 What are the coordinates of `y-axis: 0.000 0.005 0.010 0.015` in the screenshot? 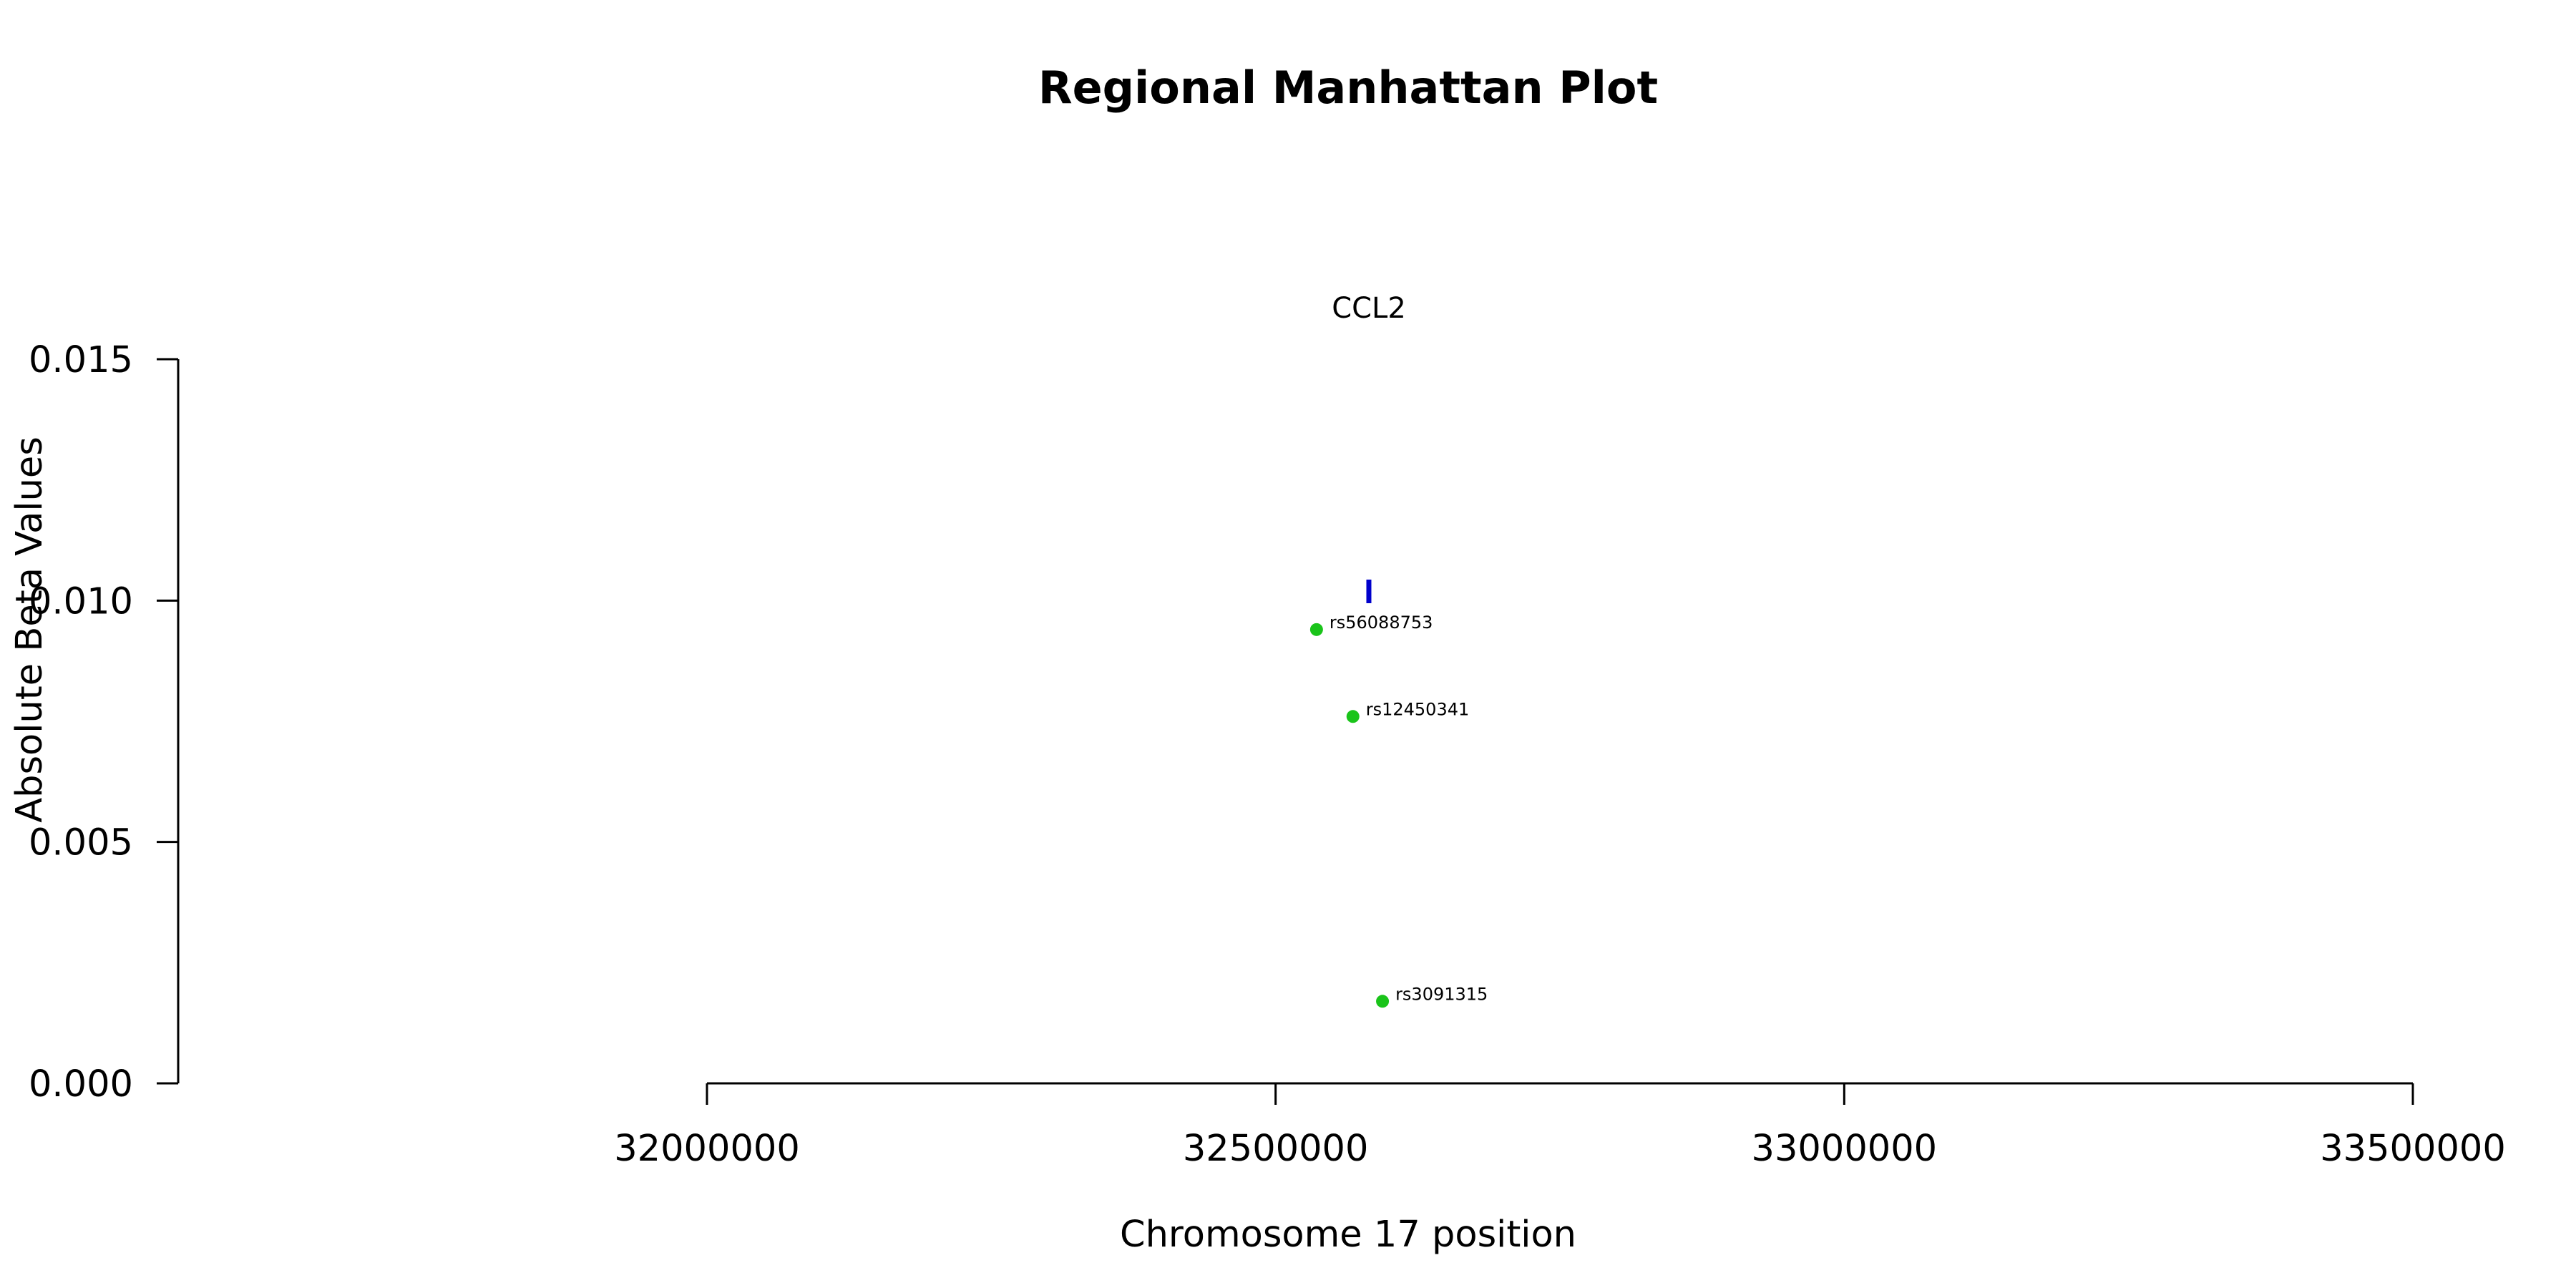 It's located at (104, 722).